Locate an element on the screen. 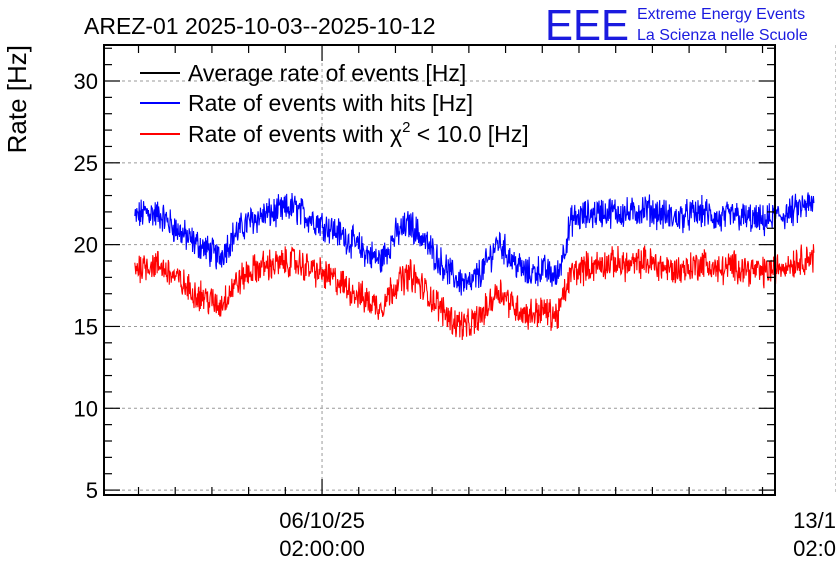 This screenshot has width=836, height=572. legend-label-1: Rate of events with hits [Hz] is located at coordinates (330, 103).